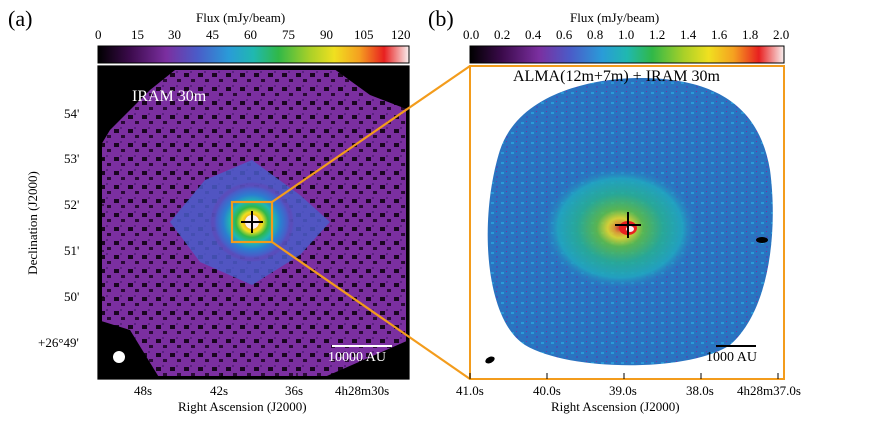 The height and width of the screenshot is (421, 872). I want to click on ytick-a: 53', so click(72, 158).